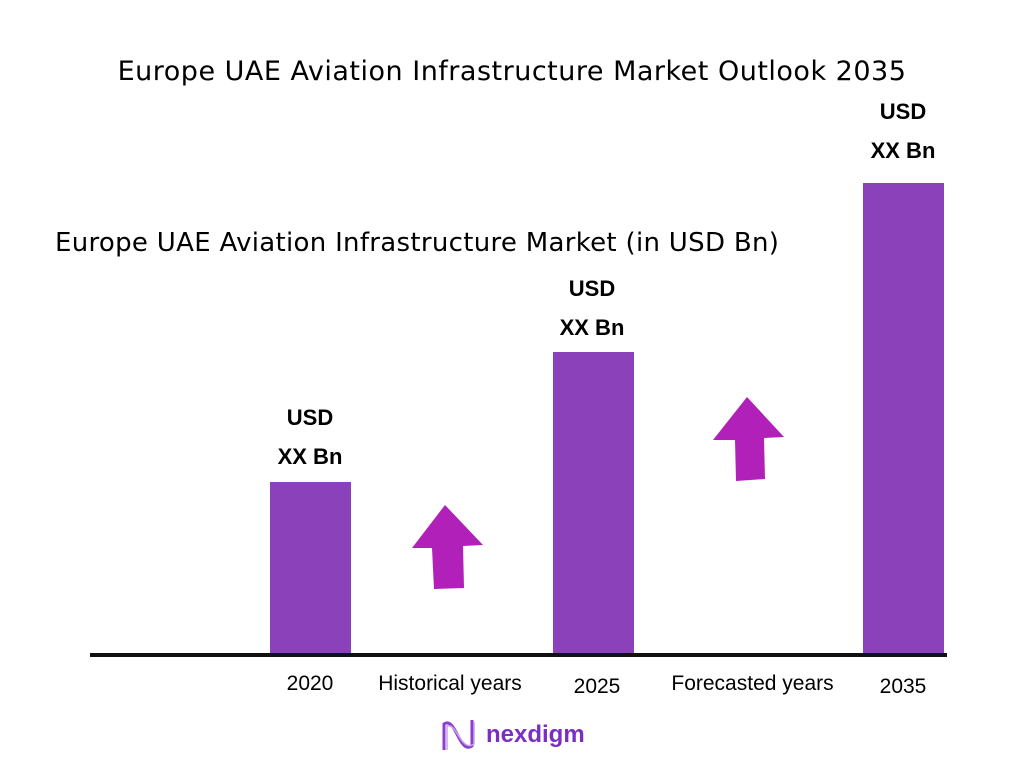 This screenshot has width=1024, height=768. I want to click on nexdigm-wave-icon, so click(458, 735).